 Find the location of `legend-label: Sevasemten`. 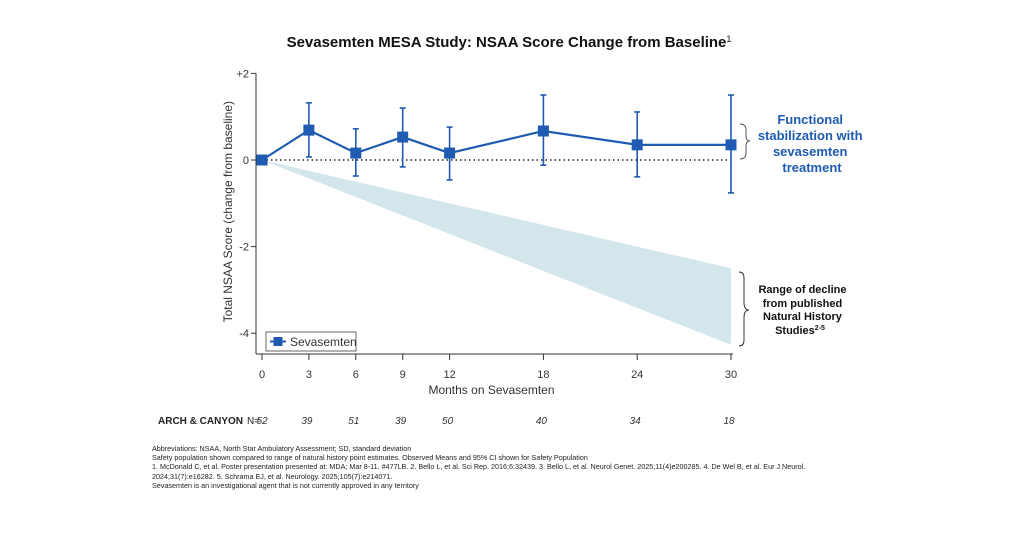

legend-label: Sevasemten is located at coordinates (323, 342).